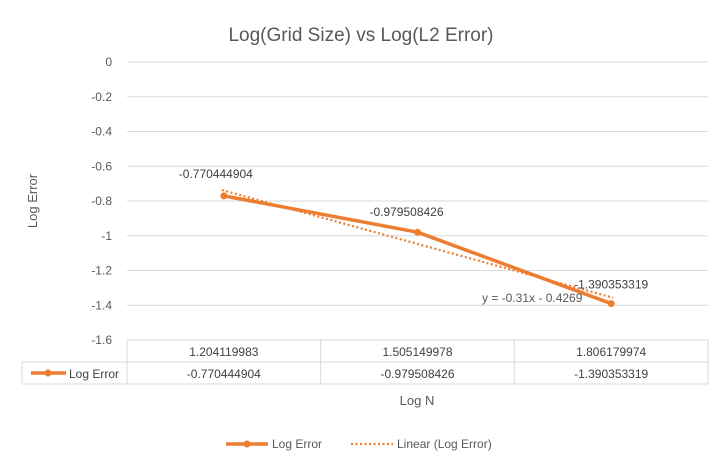 The image size is (723, 469). What do you see at coordinates (106, 236) in the screenshot?
I see `y-tick-label: -1` at bounding box center [106, 236].